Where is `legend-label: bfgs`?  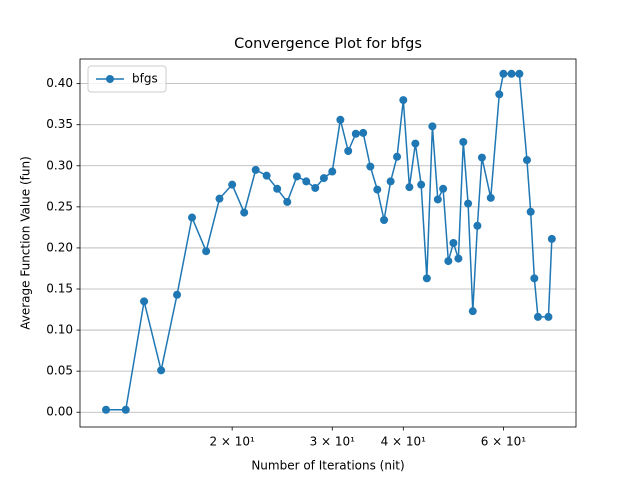
legend-label: bfgs is located at coordinates (145, 79).